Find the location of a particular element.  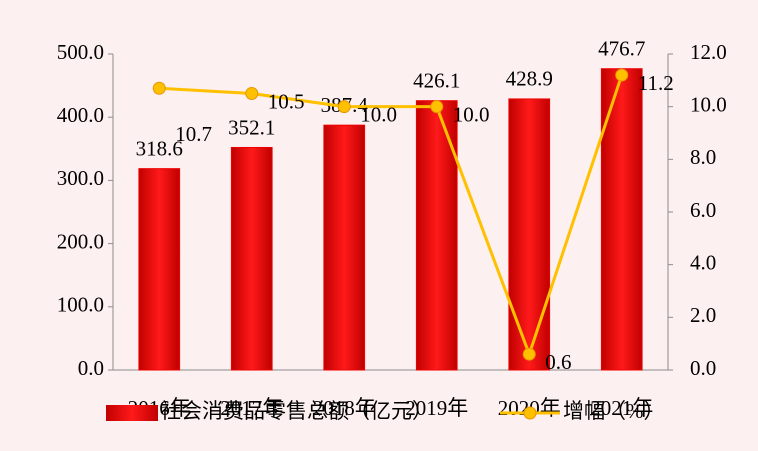

y-tick-label: 200.0 is located at coordinates (80, 241).